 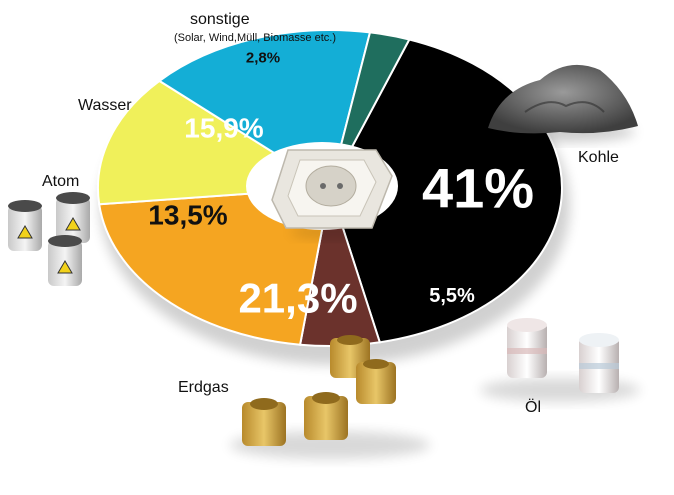 What do you see at coordinates (560, 360) in the screenshot?
I see `oil-jars-image` at bounding box center [560, 360].